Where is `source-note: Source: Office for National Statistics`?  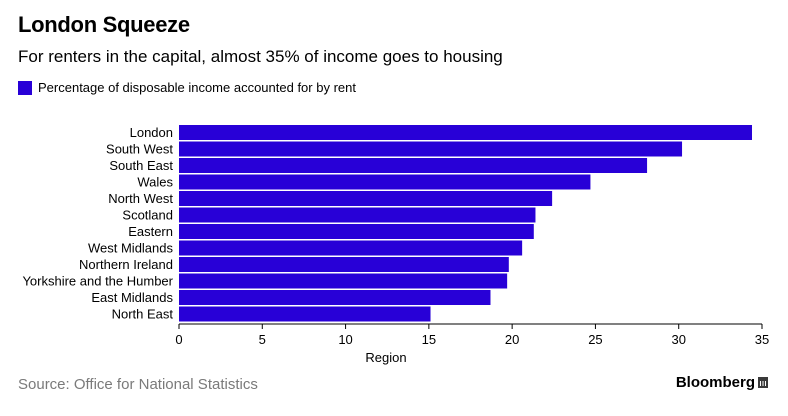 source-note: Source: Office for National Statistics is located at coordinates (138, 384).